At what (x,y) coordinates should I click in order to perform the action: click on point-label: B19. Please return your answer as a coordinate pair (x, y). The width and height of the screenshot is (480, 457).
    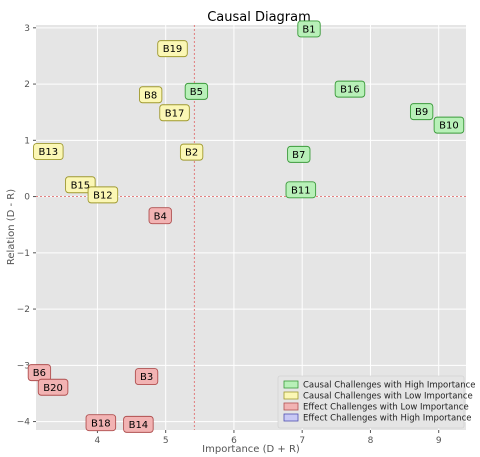
    Looking at the image, I should click on (173, 49).